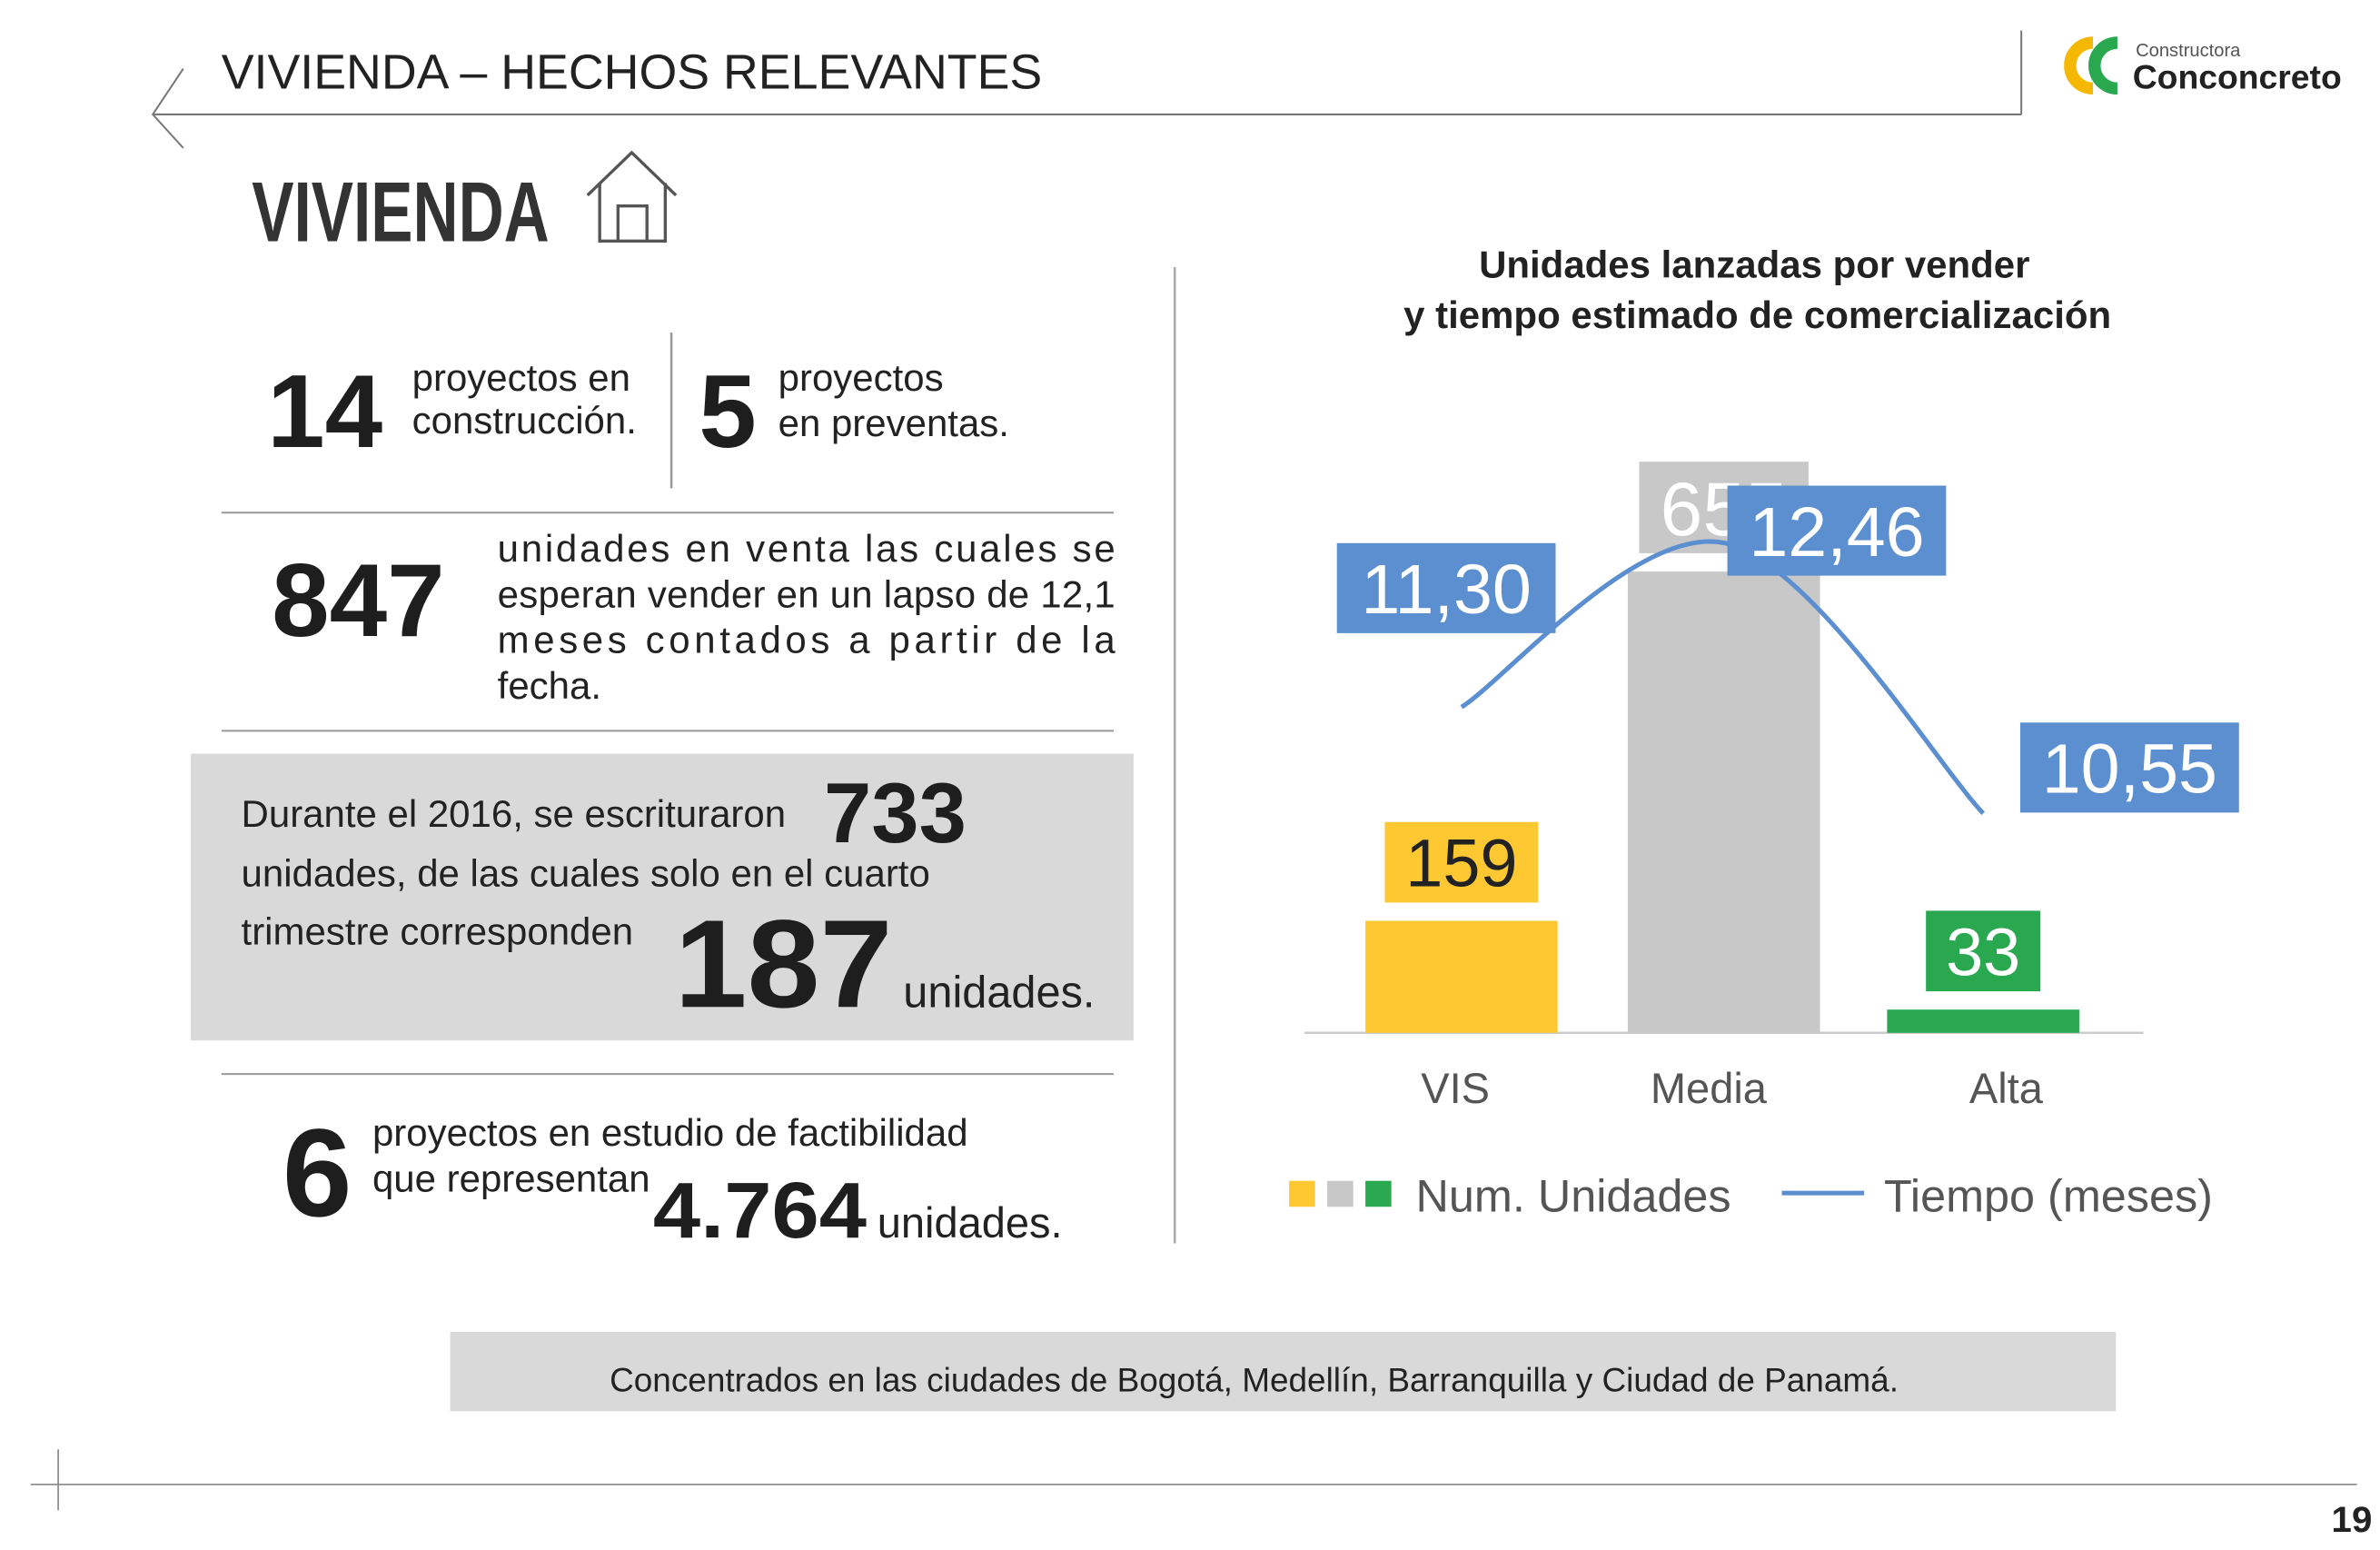 The width and height of the screenshot is (2380, 1550). Describe the element at coordinates (2237, 76) in the screenshot. I see `logo-name: Conconcreto` at that location.